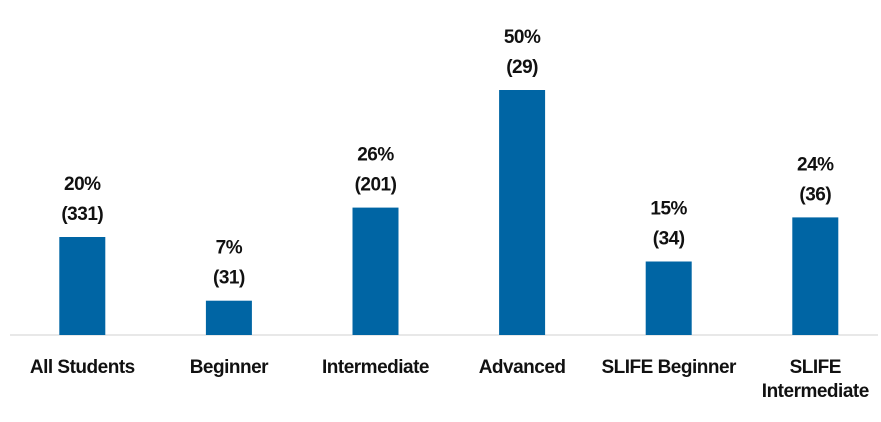 The width and height of the screenshot is (881, 422). Describe the element at coordinates (375, 155) in the screenshot. I see `value-label: 26%` at that location.